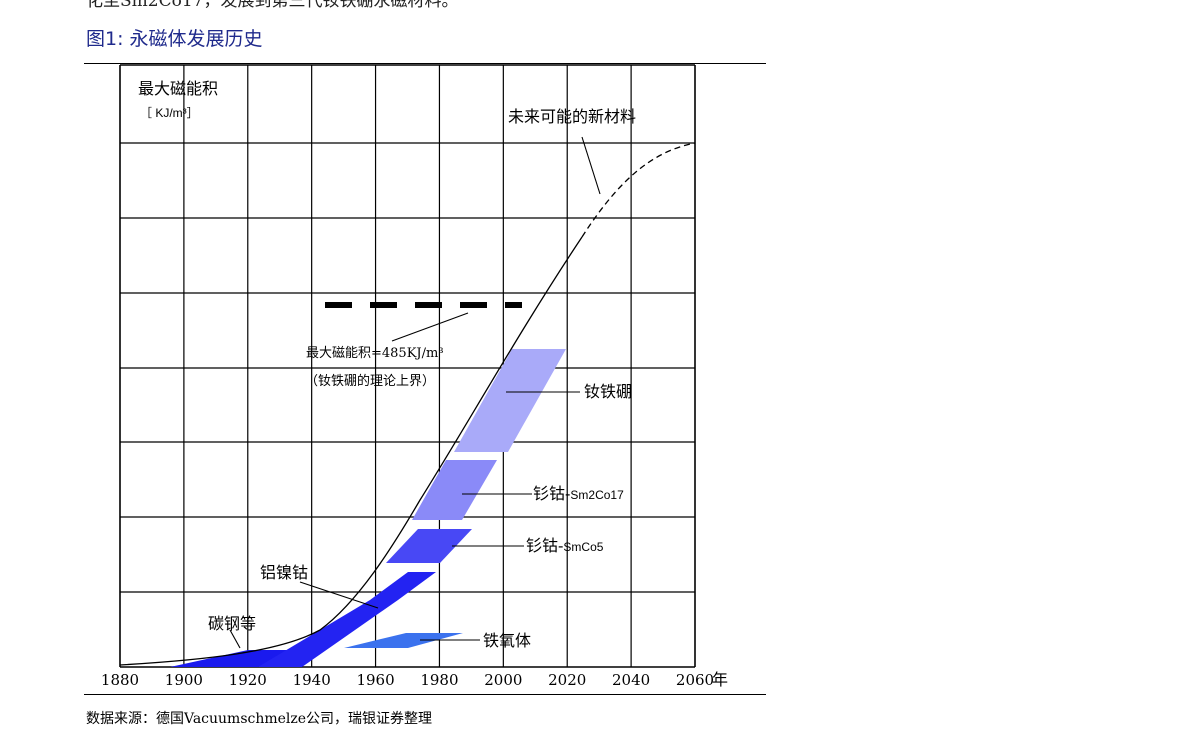 This screenshot has height=747, width=1190. What do you see at coordinates (583, 547) in the screenshot?
I see `label-smco5-formula: SmCo5` at bounding box center [583, 547].